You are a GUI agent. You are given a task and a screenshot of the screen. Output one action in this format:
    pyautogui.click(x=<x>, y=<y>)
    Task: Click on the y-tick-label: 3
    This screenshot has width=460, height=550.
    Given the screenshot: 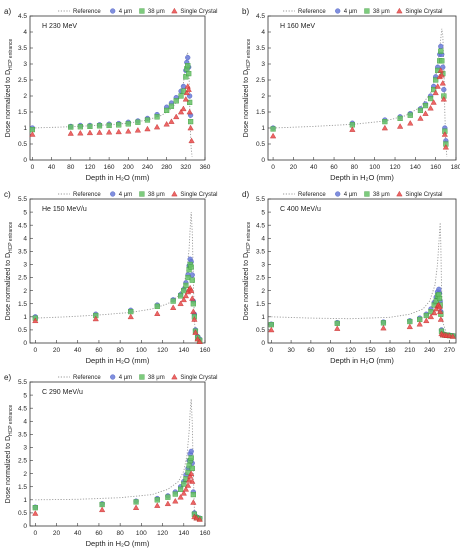 What is the action you would take?
    pyautogui.click(x=25, y=265)
    